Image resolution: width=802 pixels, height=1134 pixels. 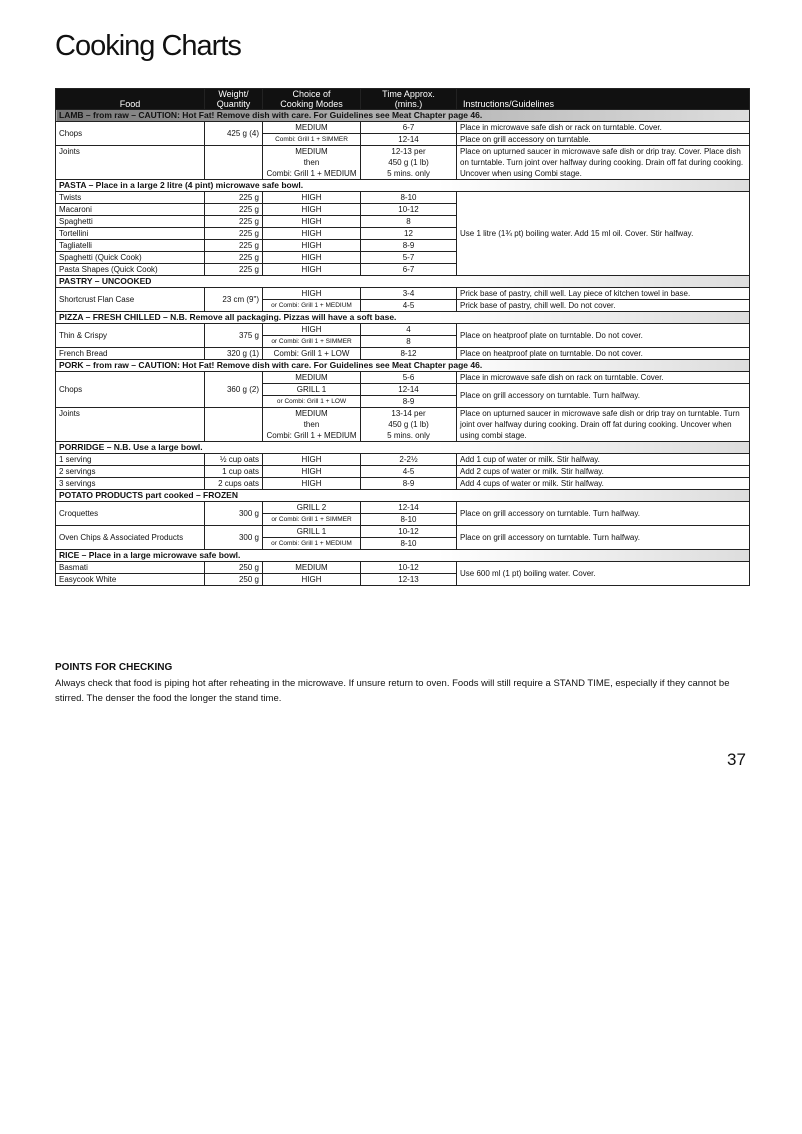 I want to click on food-cell: Chops, so click(x=130, y=133).